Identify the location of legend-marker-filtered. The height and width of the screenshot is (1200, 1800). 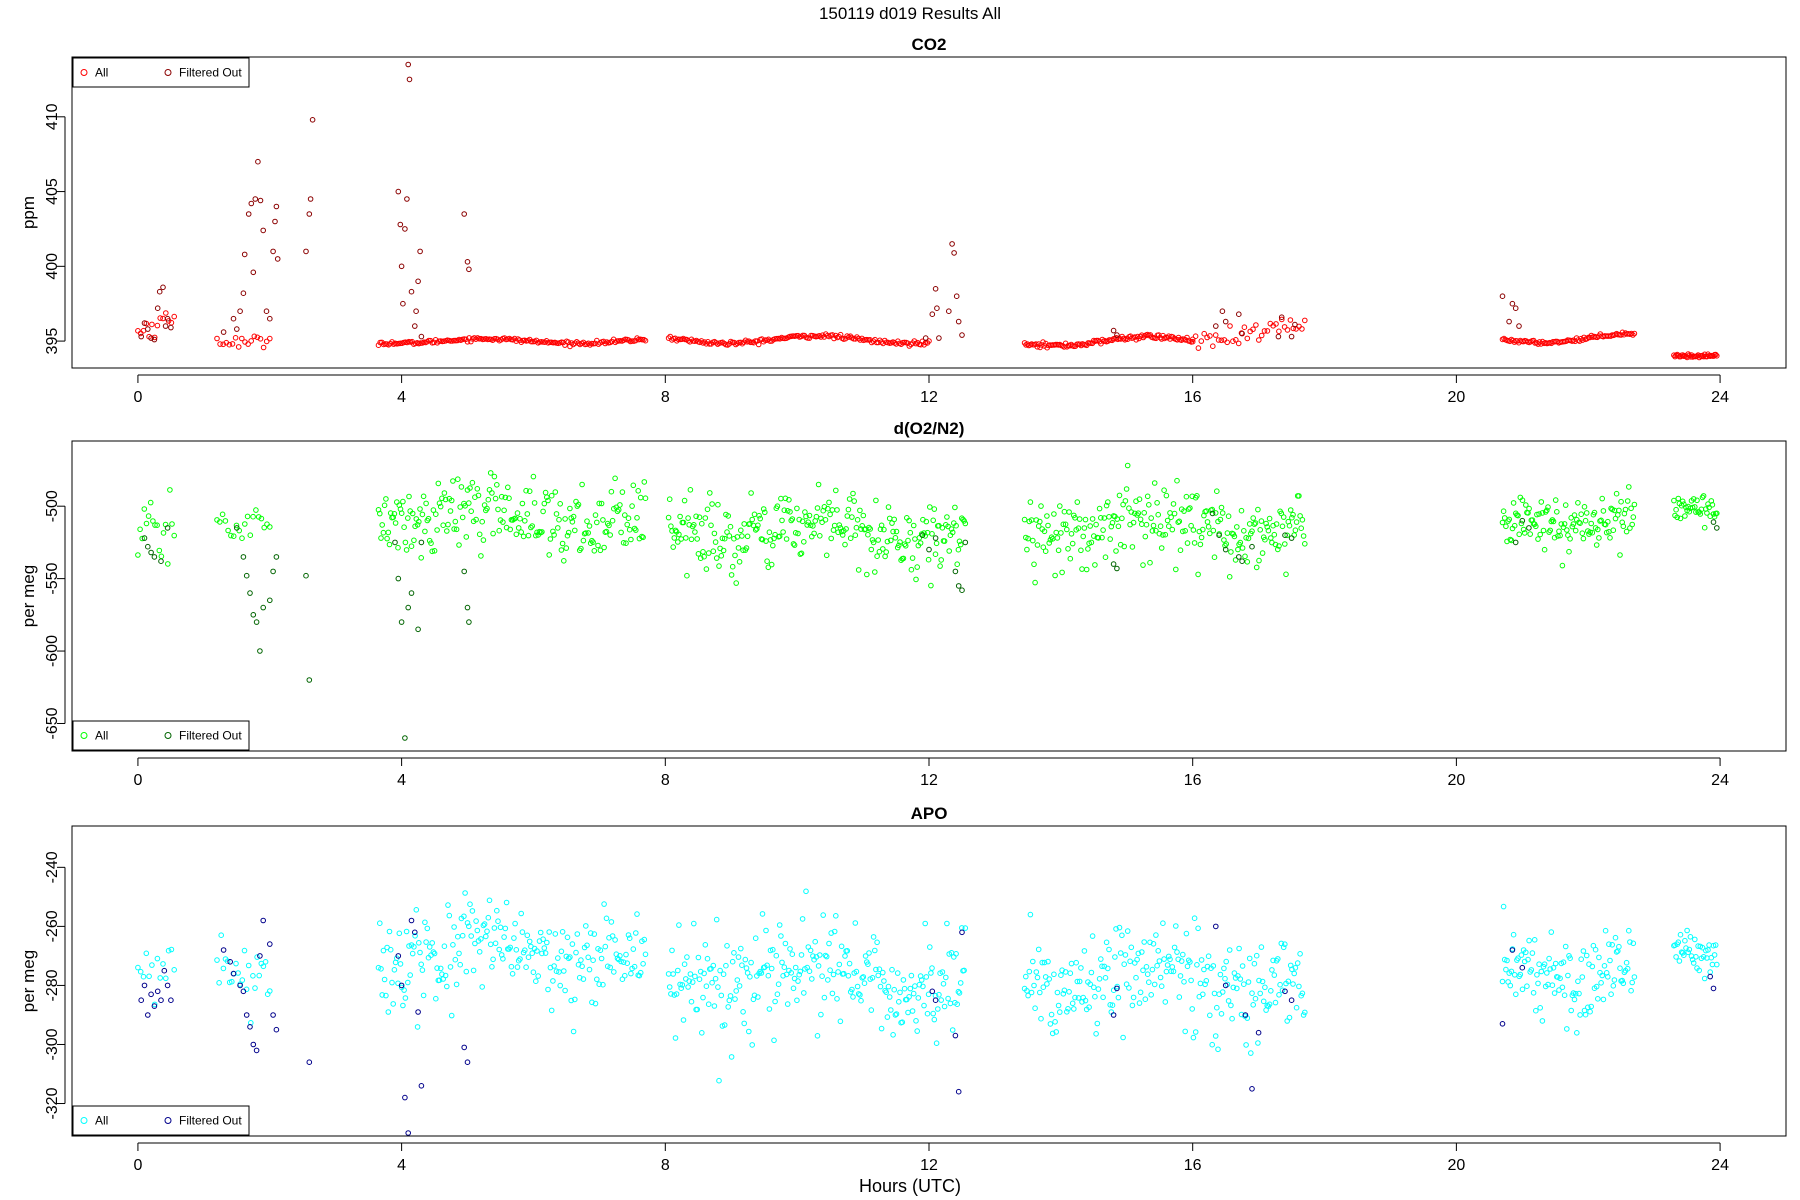
(168, 735).